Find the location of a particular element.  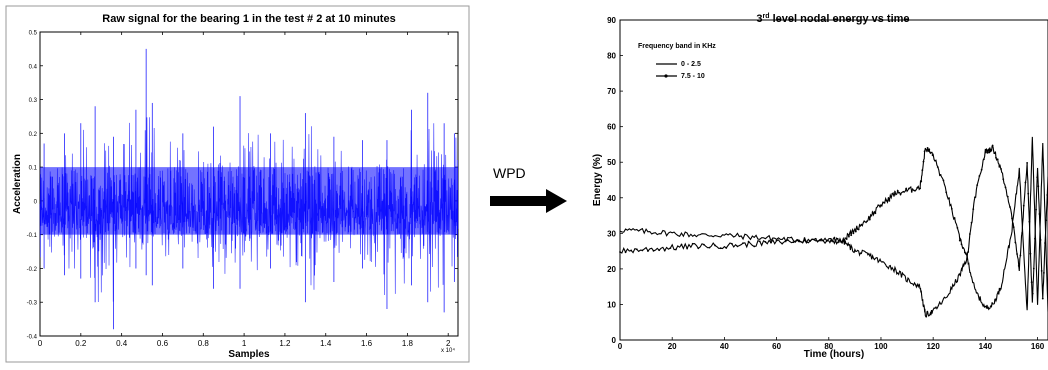

legend-label-series-1: 0 - 2.5 is located at coordinates (691, 64).